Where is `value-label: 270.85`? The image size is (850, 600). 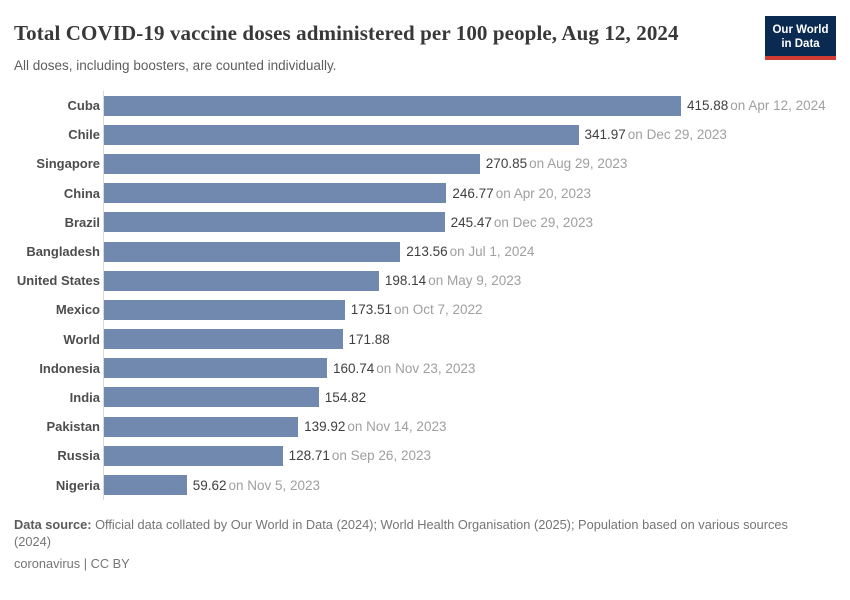
value-label: 270.85 is located at coordinates (506, 164).